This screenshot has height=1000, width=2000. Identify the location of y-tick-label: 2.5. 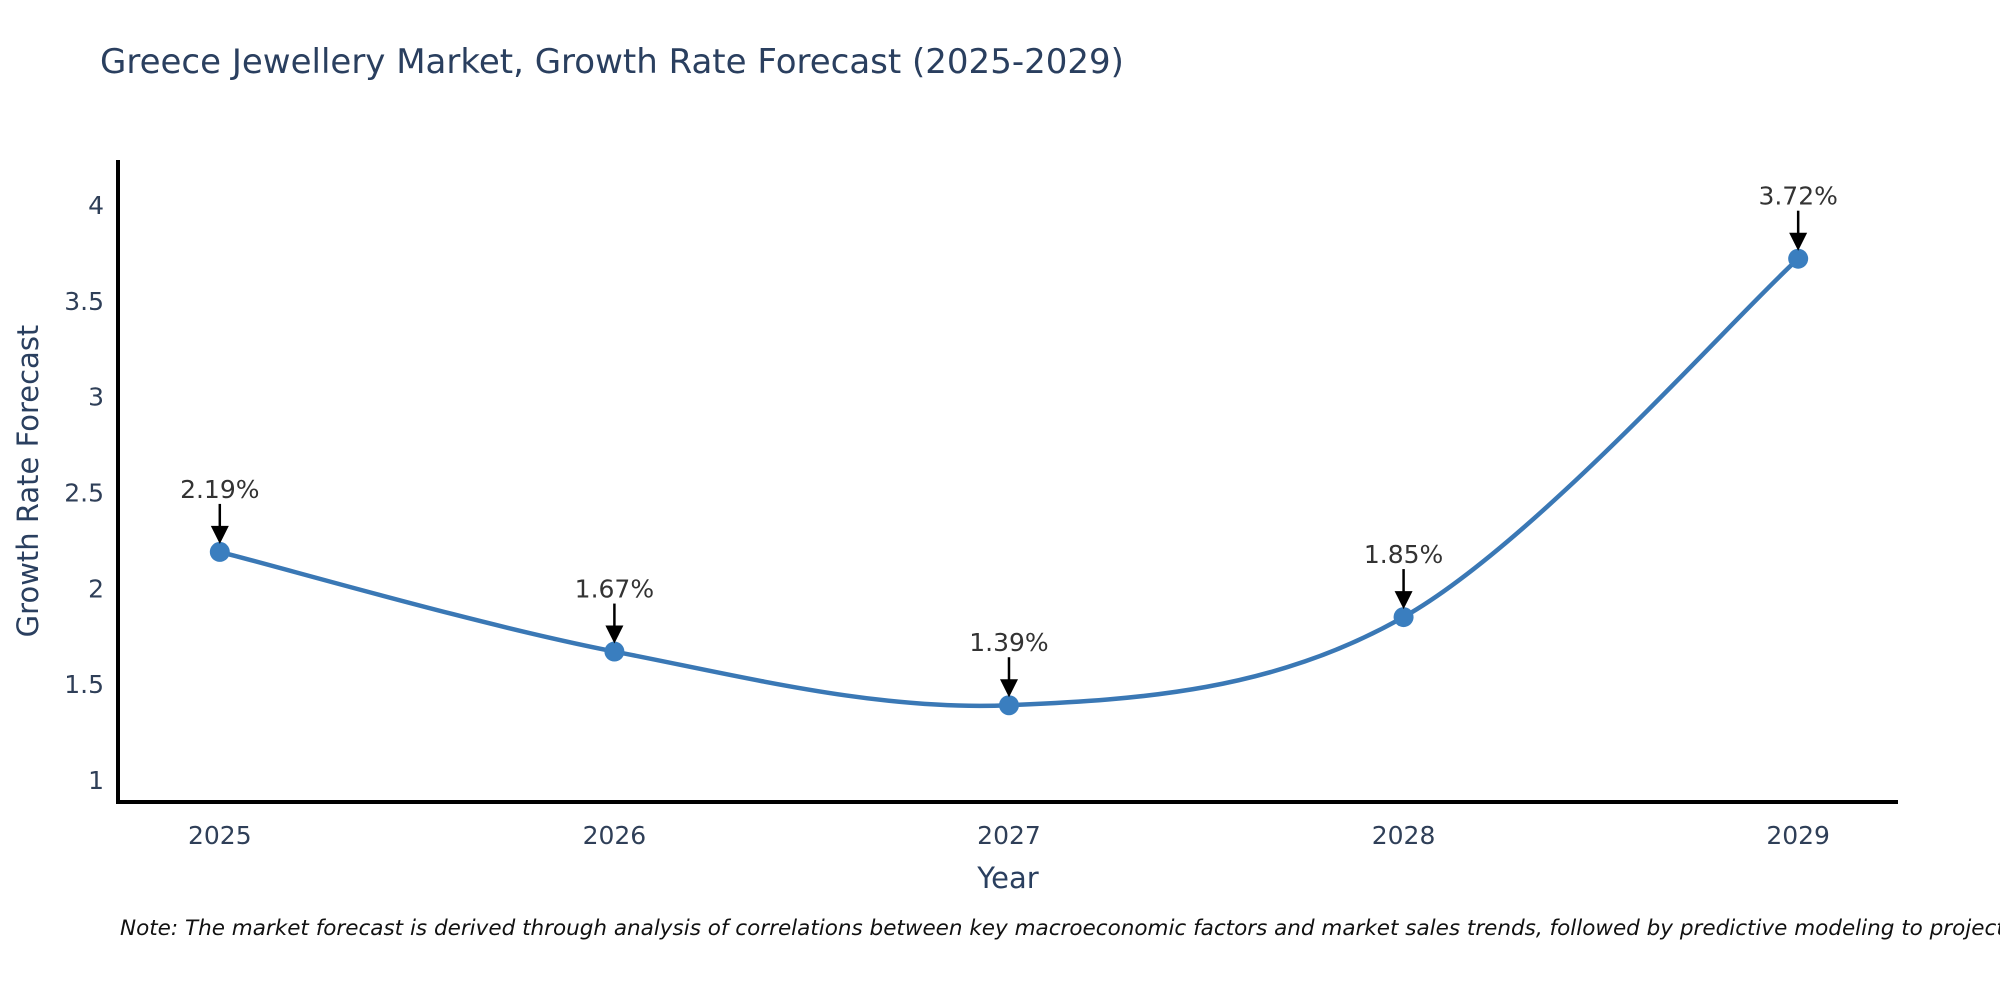
(84, 492).